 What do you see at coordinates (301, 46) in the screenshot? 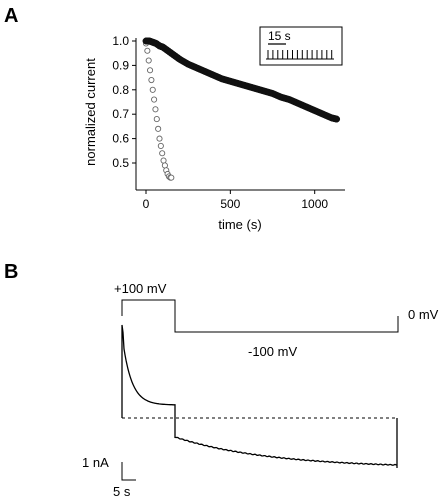
I see `a-inset: 15 s` at bounding box center [301, 46].